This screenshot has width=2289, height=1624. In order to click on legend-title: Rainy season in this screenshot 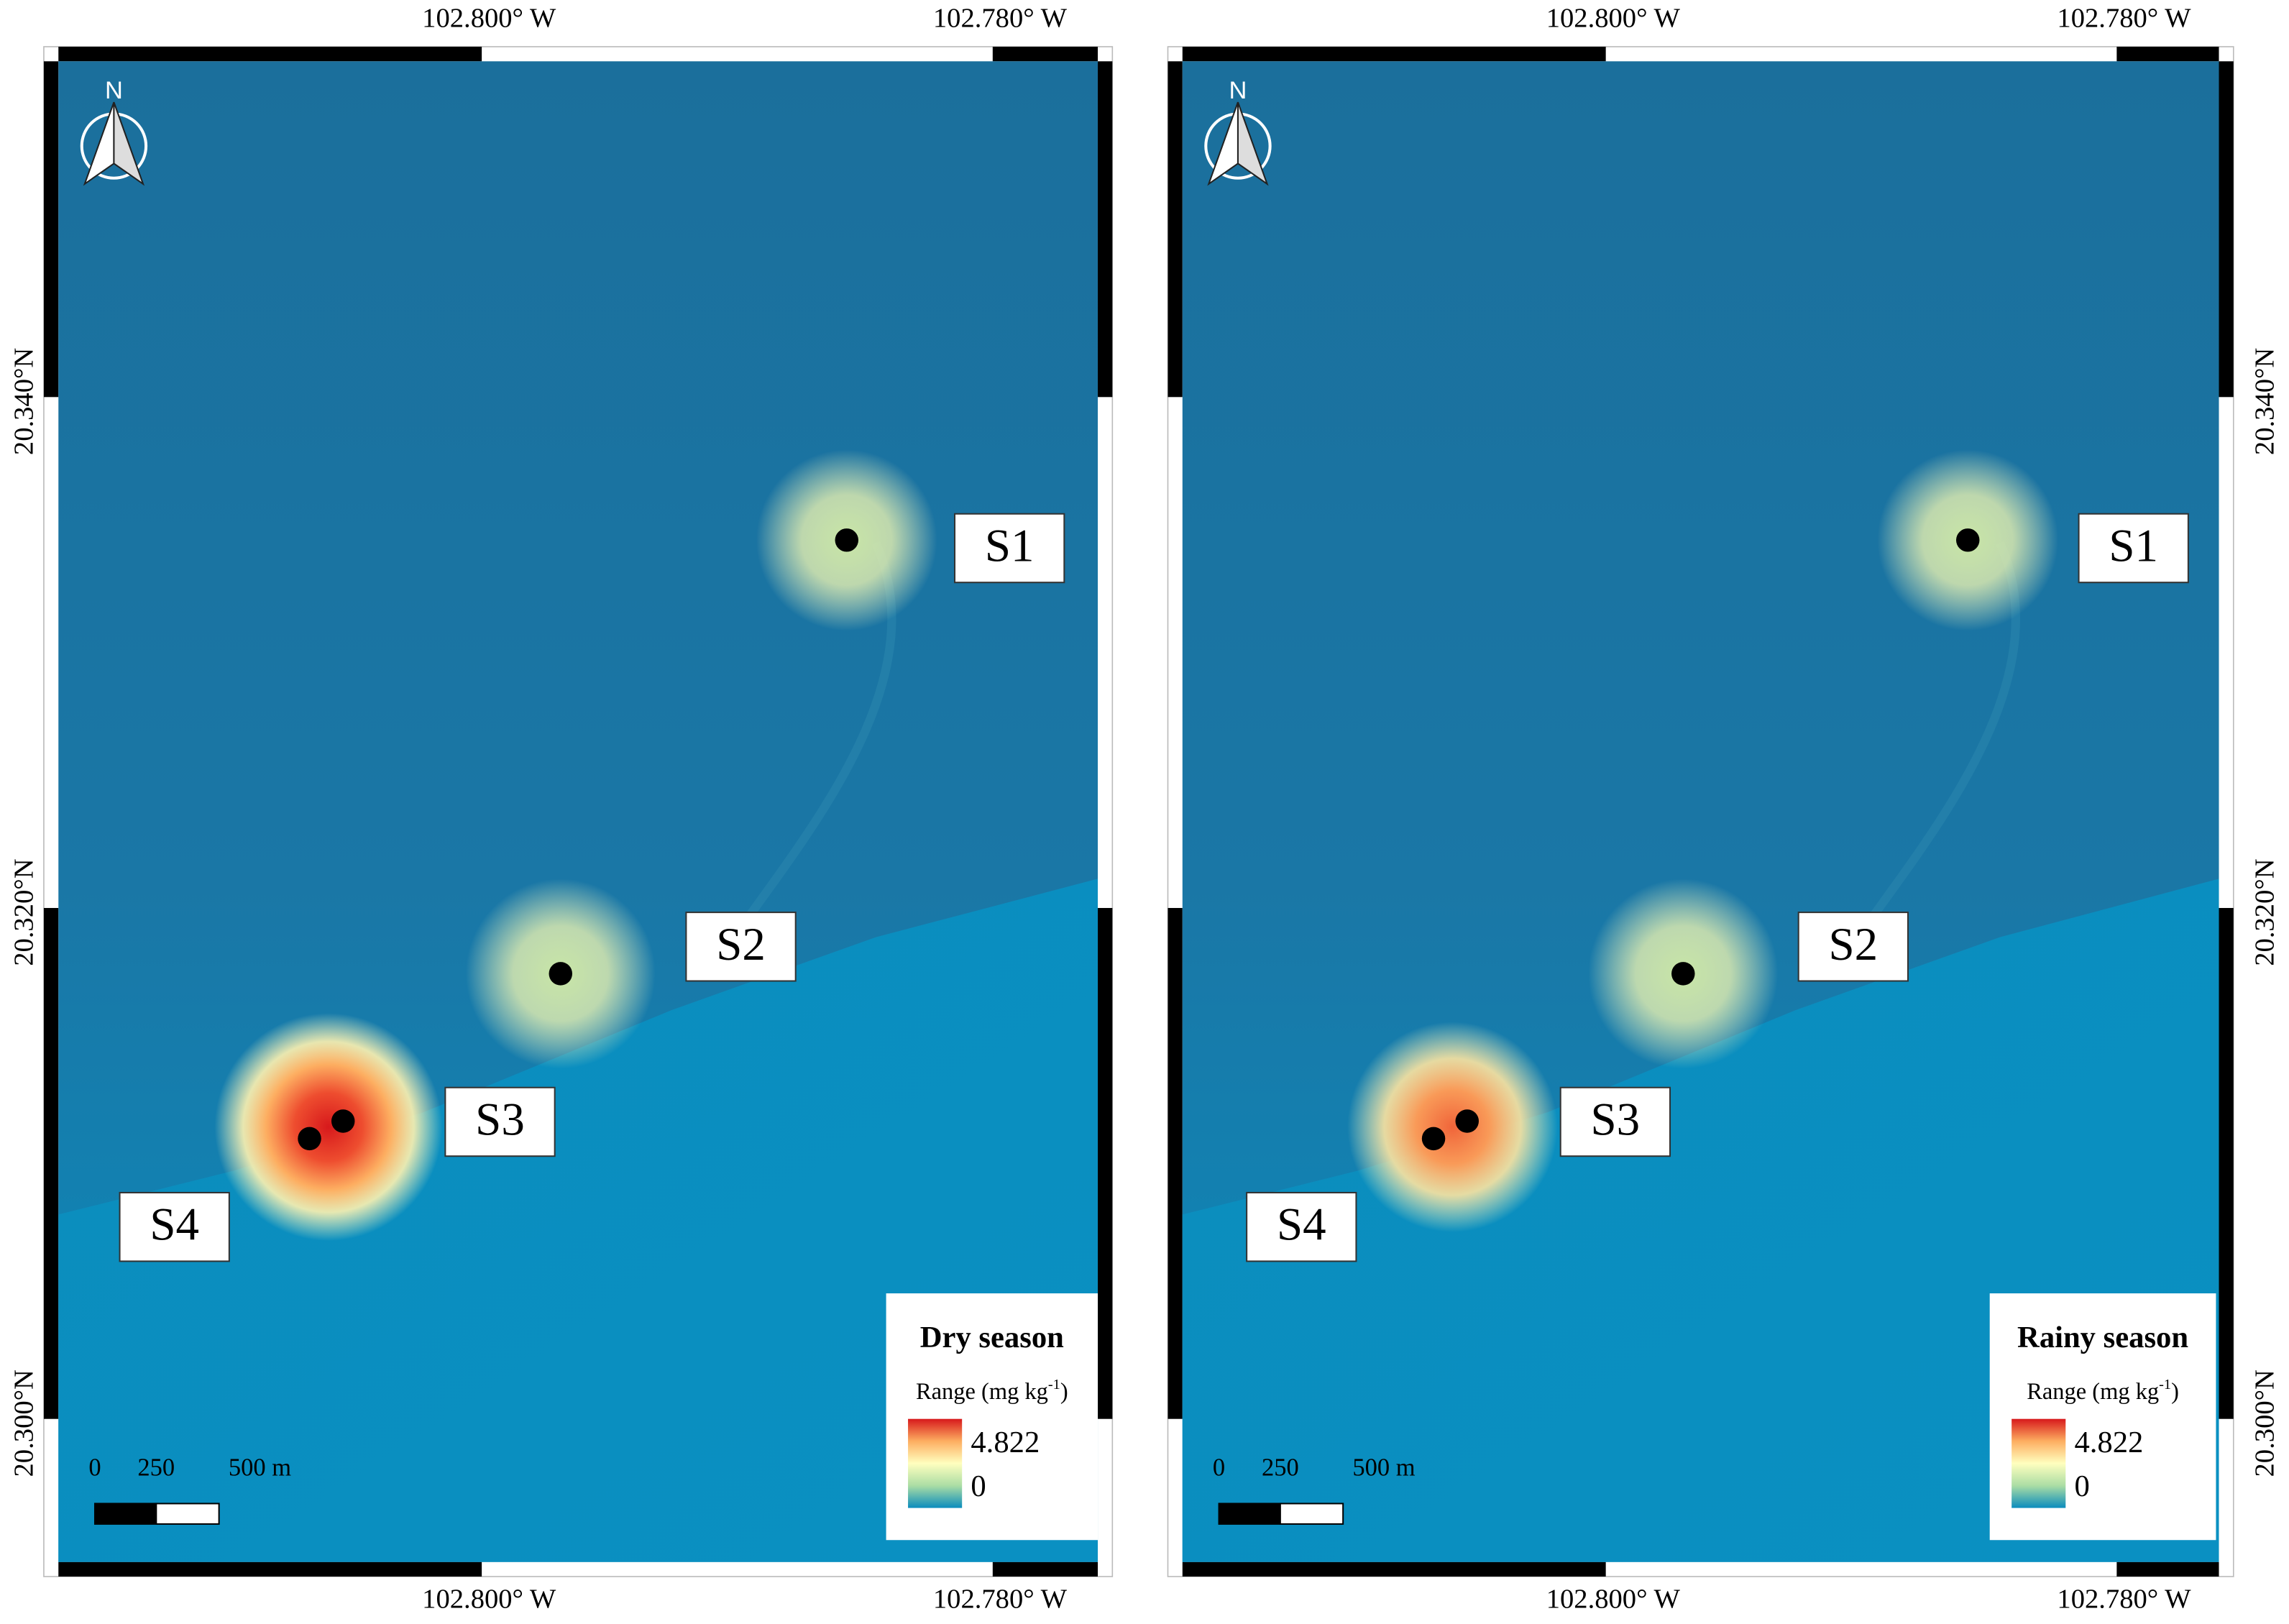, I will do `click(2102, 1337)`.